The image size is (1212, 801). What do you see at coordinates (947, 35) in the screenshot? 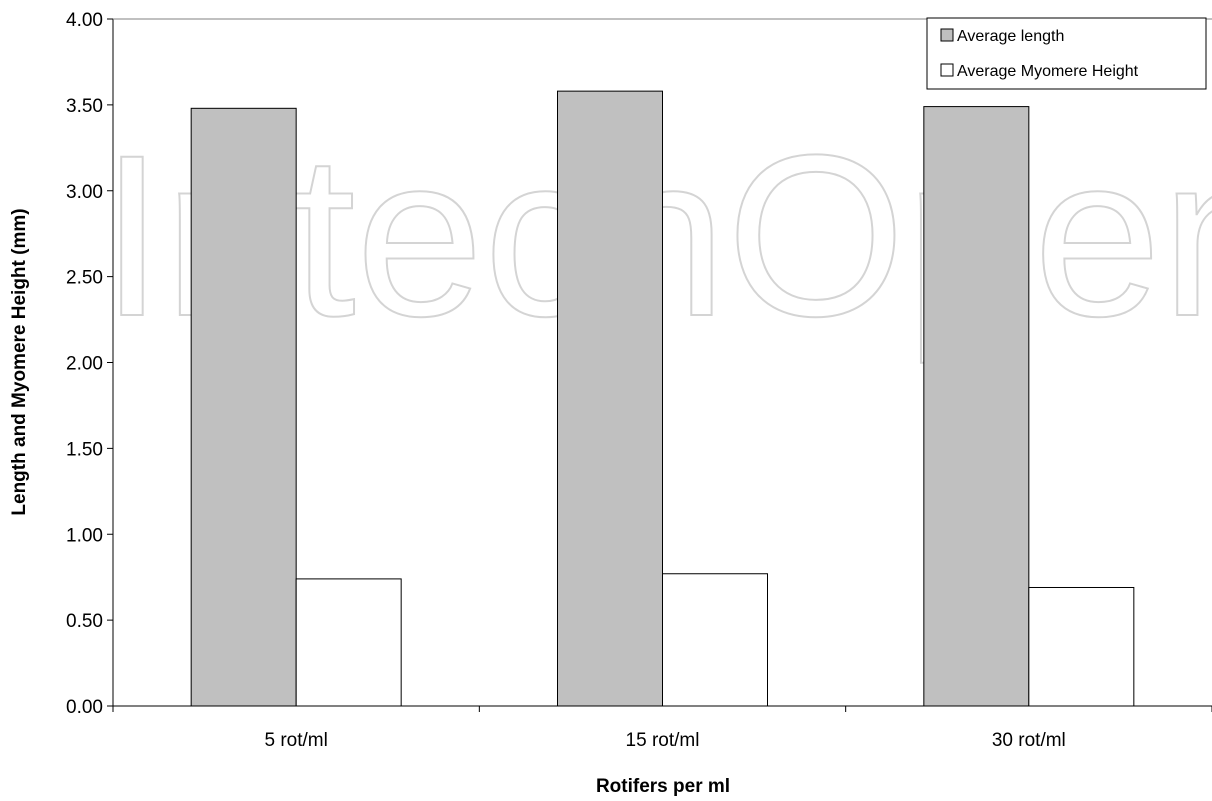
I see `legend-swatch-average-length` at bounding box center [947, 35].